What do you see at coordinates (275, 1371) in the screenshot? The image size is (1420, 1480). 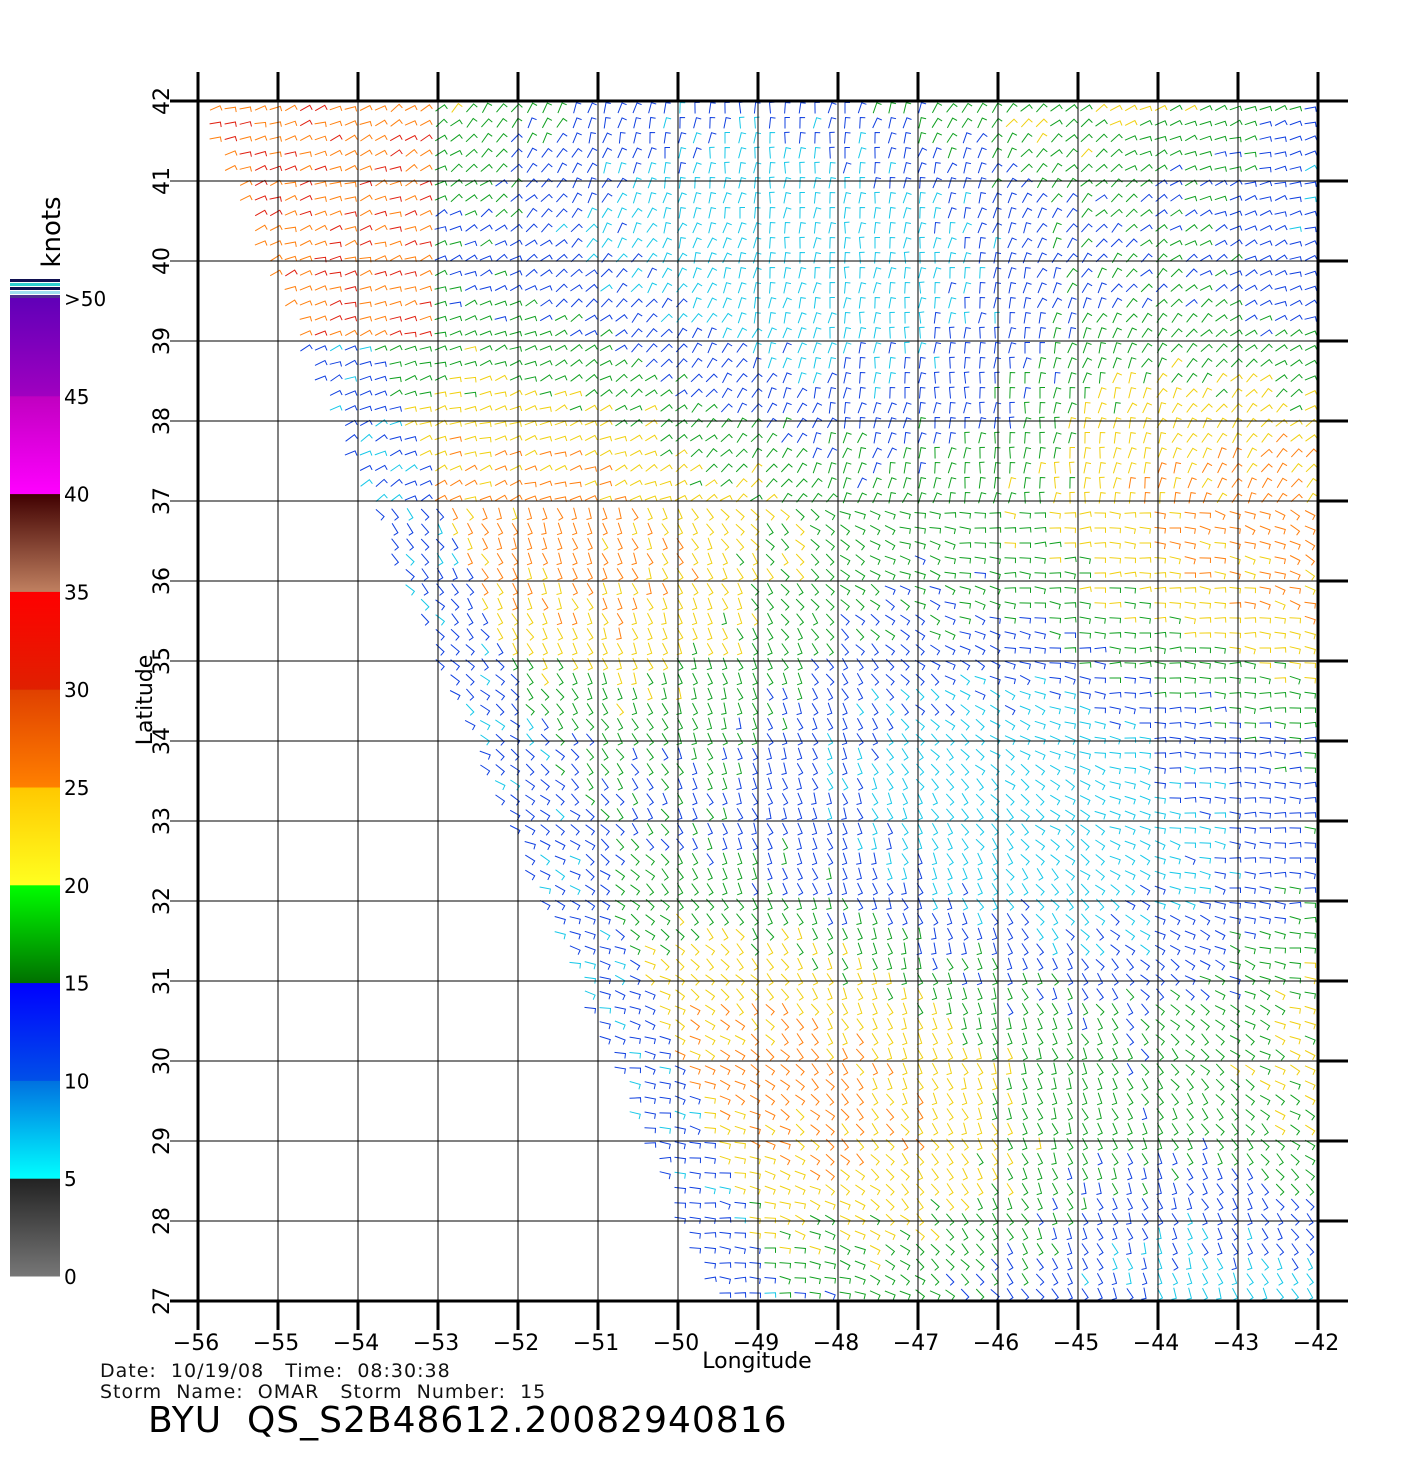 I see `date-line: Date: 10/19/08 Time: 08:30:38` at bounding box center [275, 1371].